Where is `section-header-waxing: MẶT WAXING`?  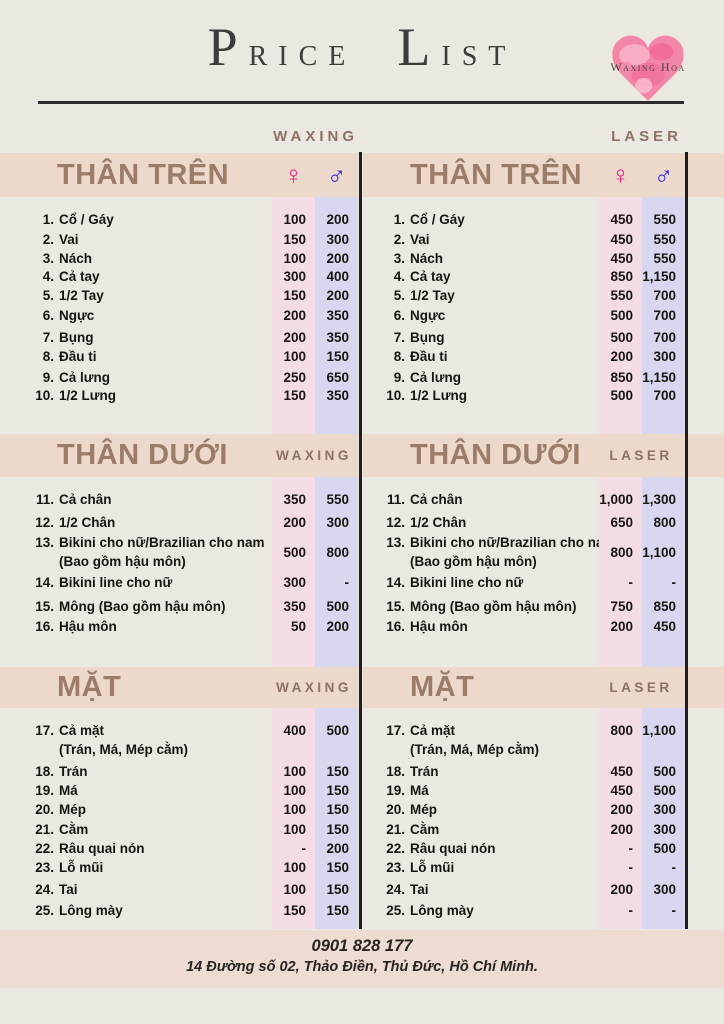 section-header-waxing: MẶT WAXING is located at coordinates (179, 687).